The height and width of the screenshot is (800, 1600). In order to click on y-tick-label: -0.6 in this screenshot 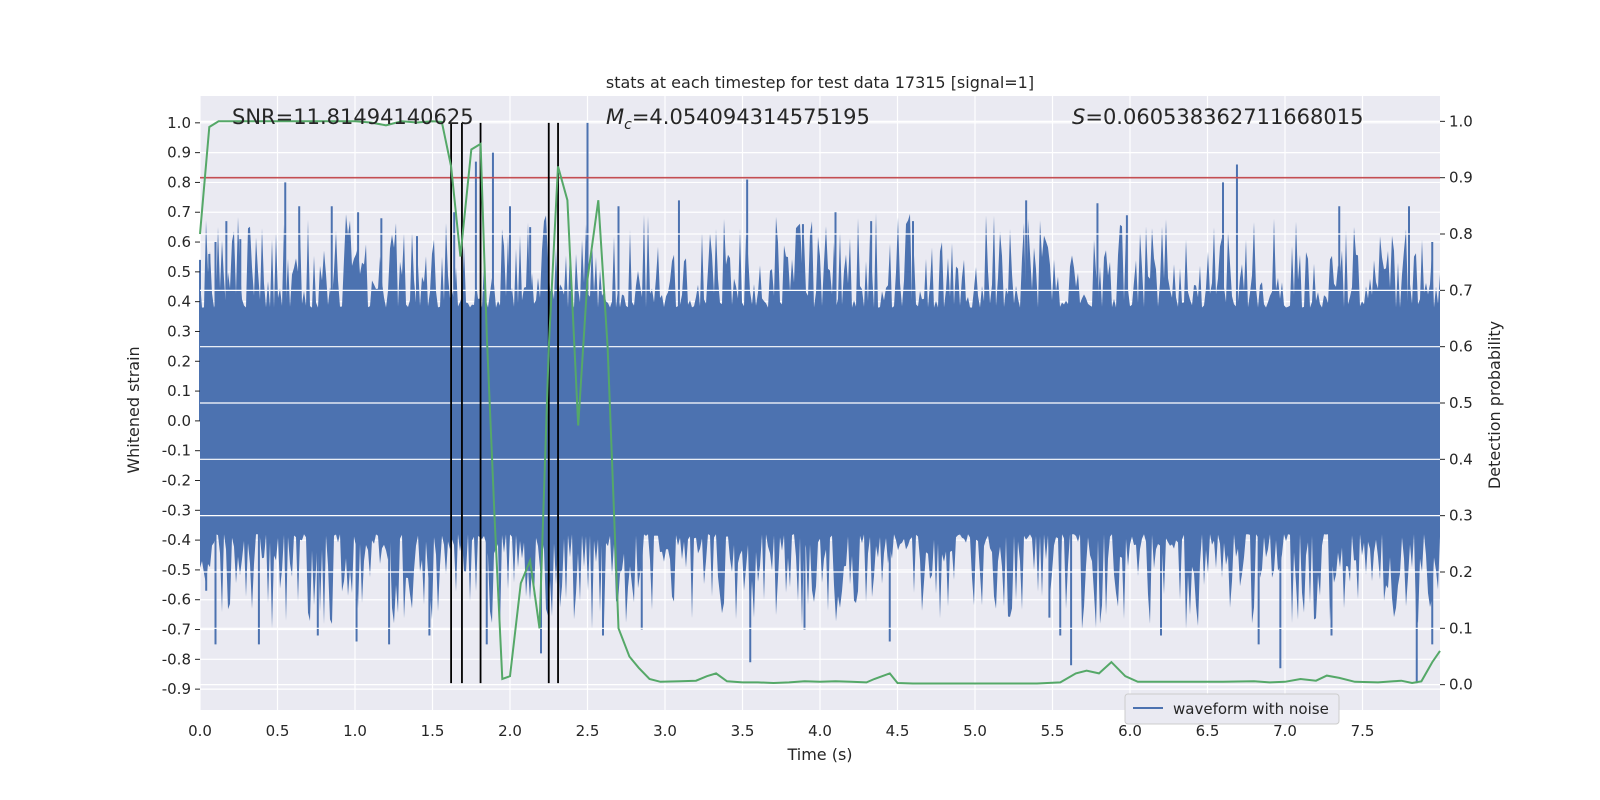, I will do `click(176, 600)`.